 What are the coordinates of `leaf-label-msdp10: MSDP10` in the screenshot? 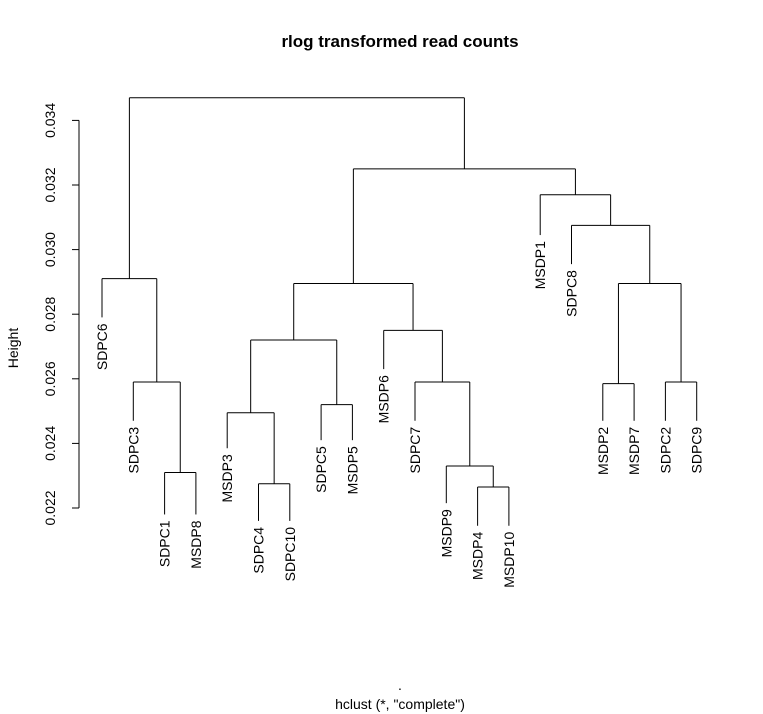 It's located at (509, 560).